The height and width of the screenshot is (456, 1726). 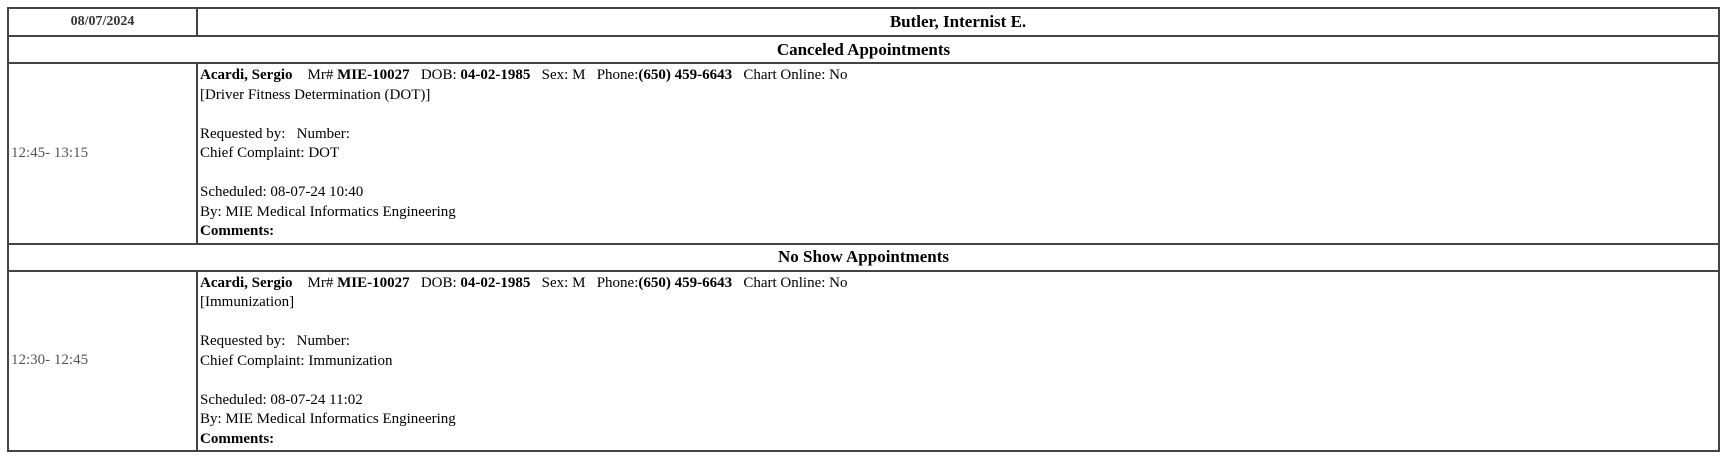 I want to click on schedule-date: 08/07/2024, so click(x=102, y=22).